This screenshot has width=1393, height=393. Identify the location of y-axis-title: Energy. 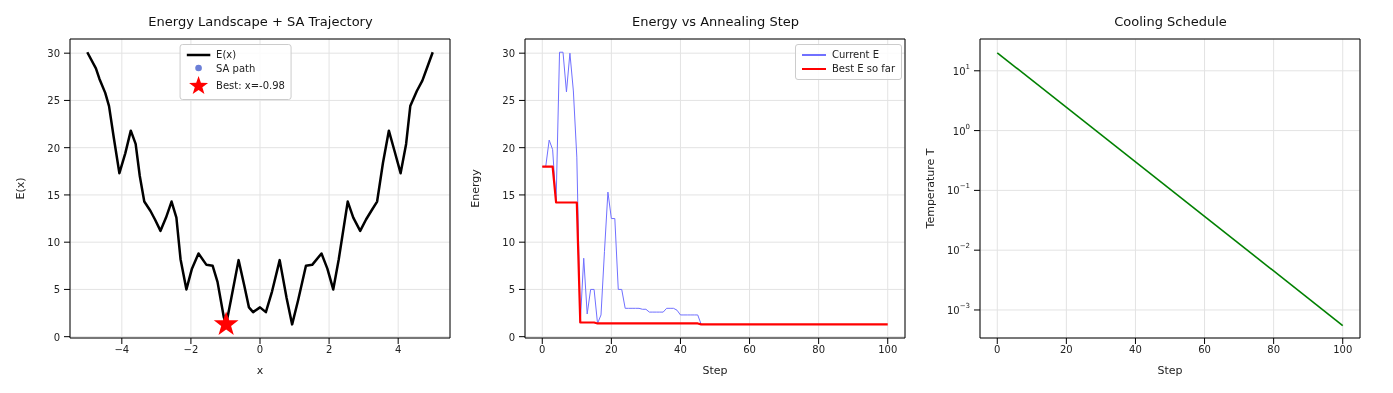
(475, 188).